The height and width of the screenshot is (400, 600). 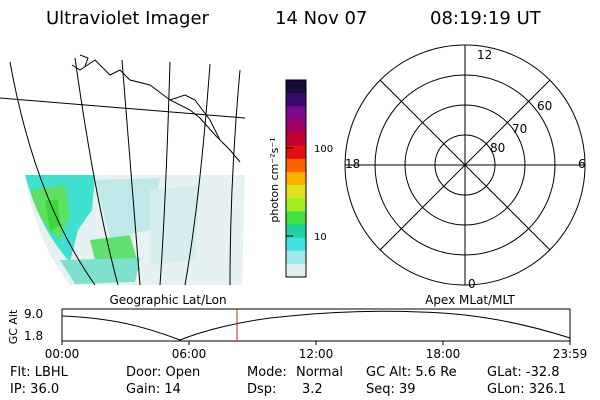 What do you see at coordinates (484, 55) in the screenshot?
I see `mlt-label-12: 12` at bounding box center [484, 55].